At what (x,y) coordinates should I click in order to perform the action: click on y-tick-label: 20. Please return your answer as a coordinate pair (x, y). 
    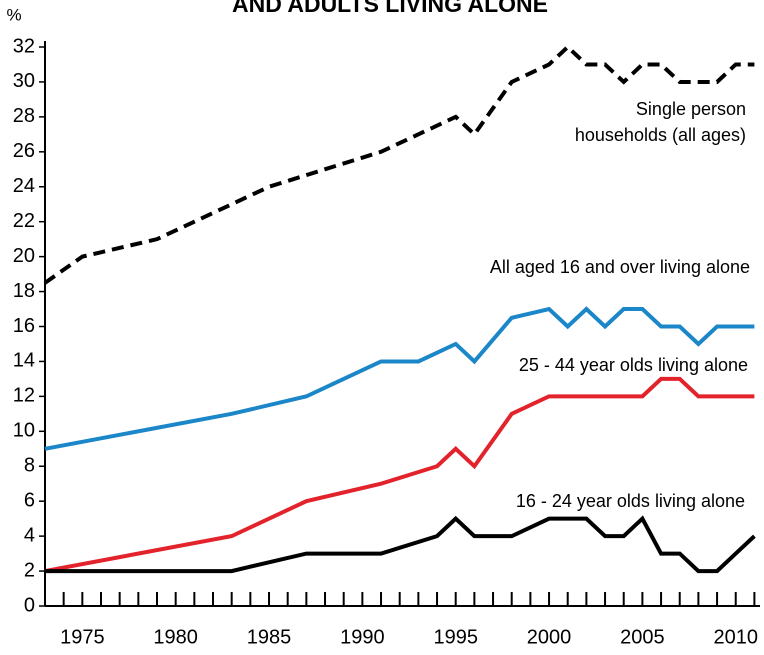
    Looking at the image, I should click on (24, 256).